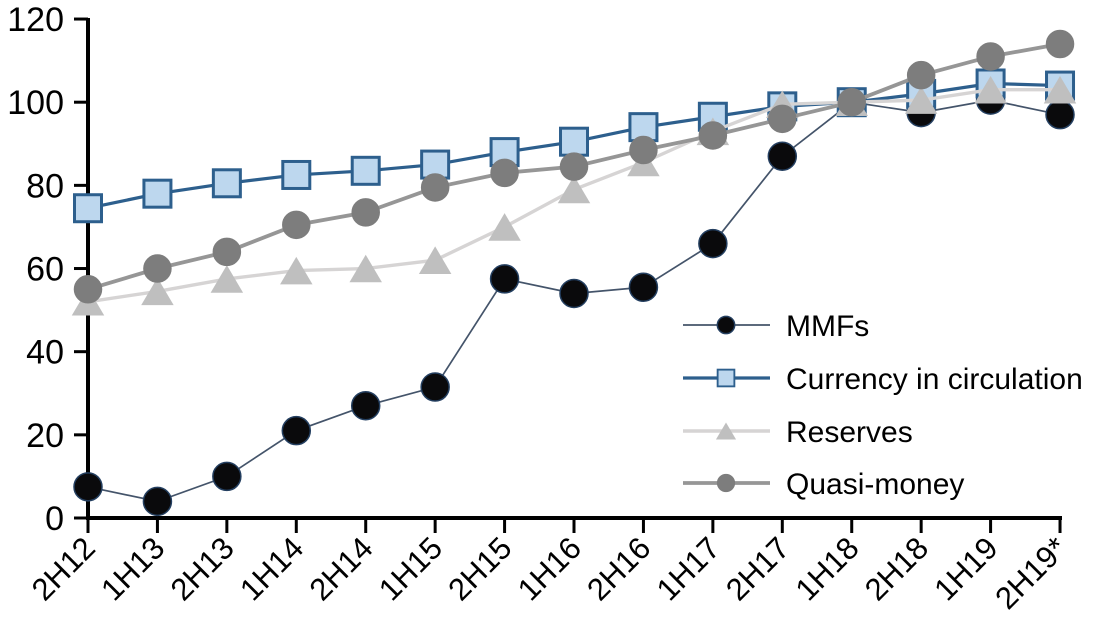  Describe the element at coordinates (827, 568) in the screenshot. I see `x-tick-label: 1H18` at that location.